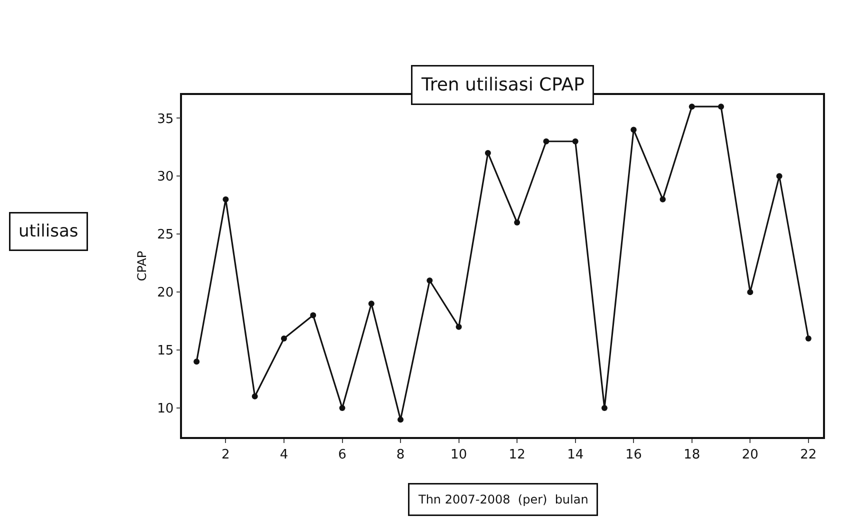 This screenshot has width=845, height=517. What do you see at coordinates (48, 232) in the screenshot?
I see `text: utilisas` at bounding box center [48, 232].